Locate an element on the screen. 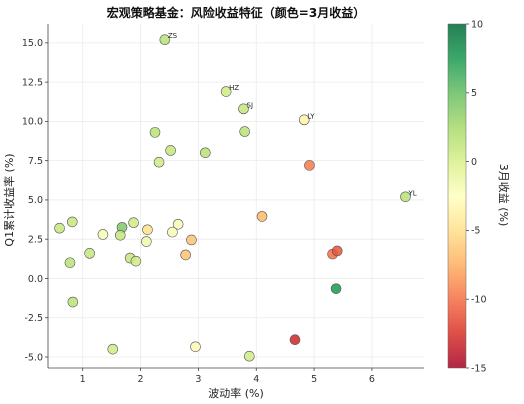  colorbar-label: 3月收益 (%) is located at coordinates (504, 195).